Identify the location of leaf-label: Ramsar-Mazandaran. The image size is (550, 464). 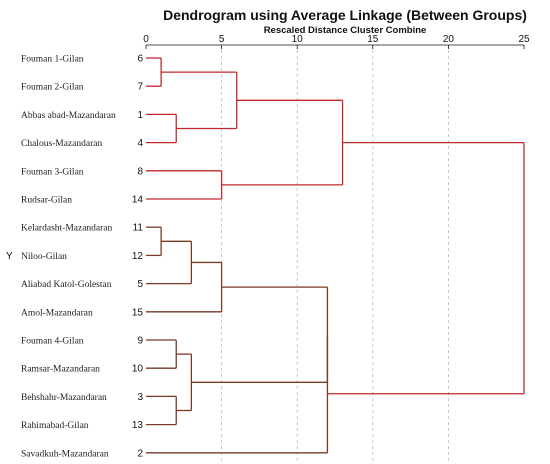
(60, 370).